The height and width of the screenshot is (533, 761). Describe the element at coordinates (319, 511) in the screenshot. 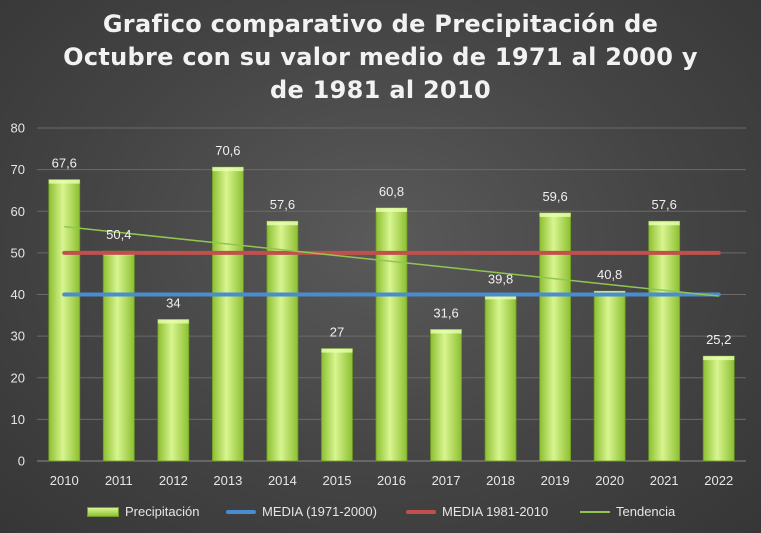

I see `legend-label-media-1971-2000: MEDIA (1971-2000)` at that location.